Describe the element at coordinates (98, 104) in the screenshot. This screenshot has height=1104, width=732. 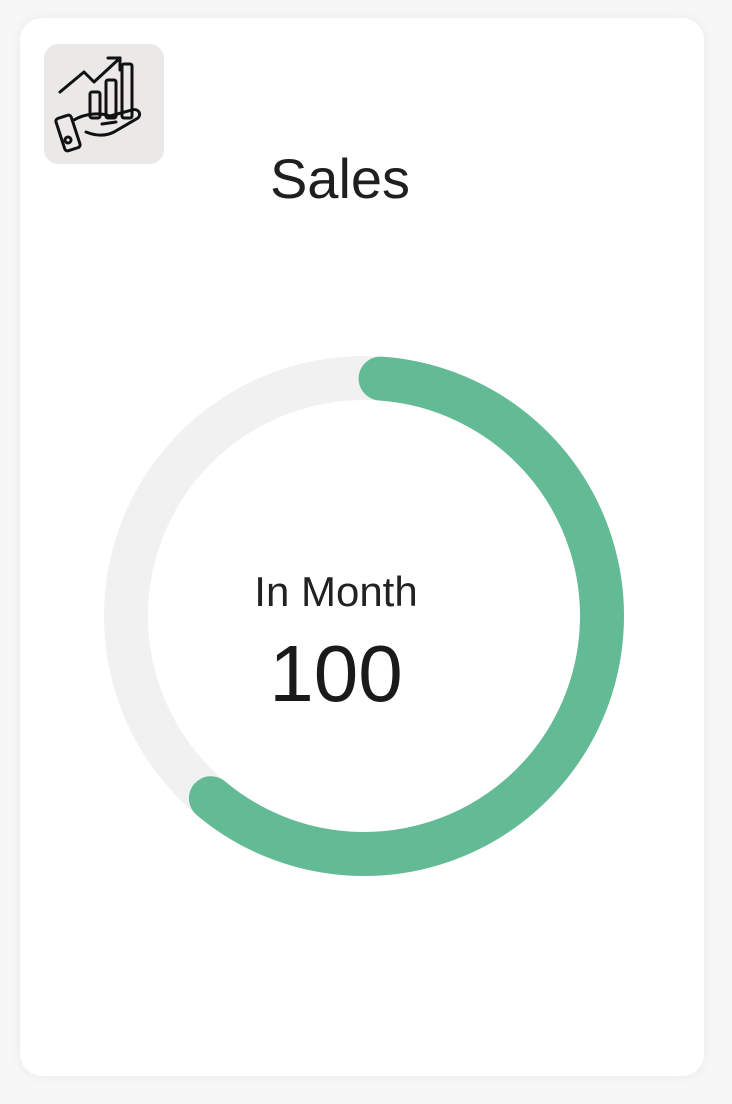
I see `sales-growth-hand-icon` at that location.